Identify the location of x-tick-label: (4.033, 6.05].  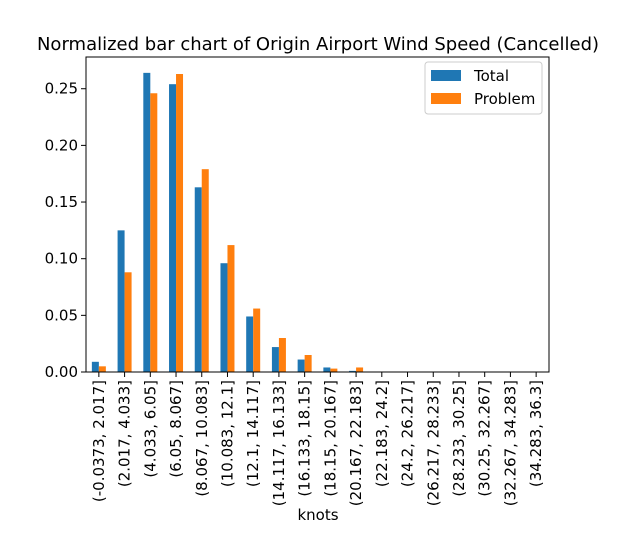
(150, 429).